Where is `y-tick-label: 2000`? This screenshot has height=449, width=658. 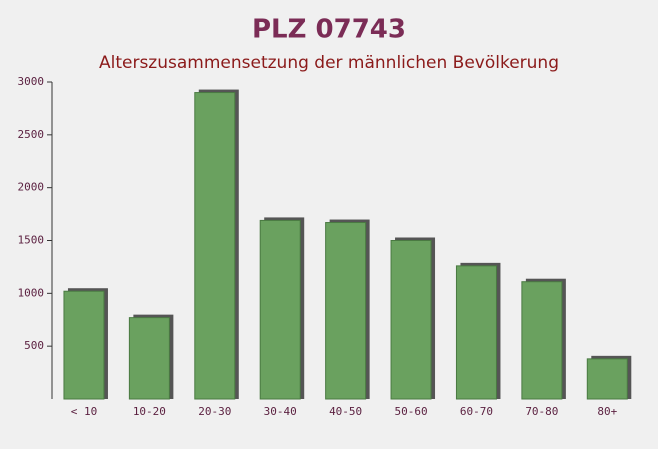 y-tick-label: 2000 is located at coordinates (31, 187).